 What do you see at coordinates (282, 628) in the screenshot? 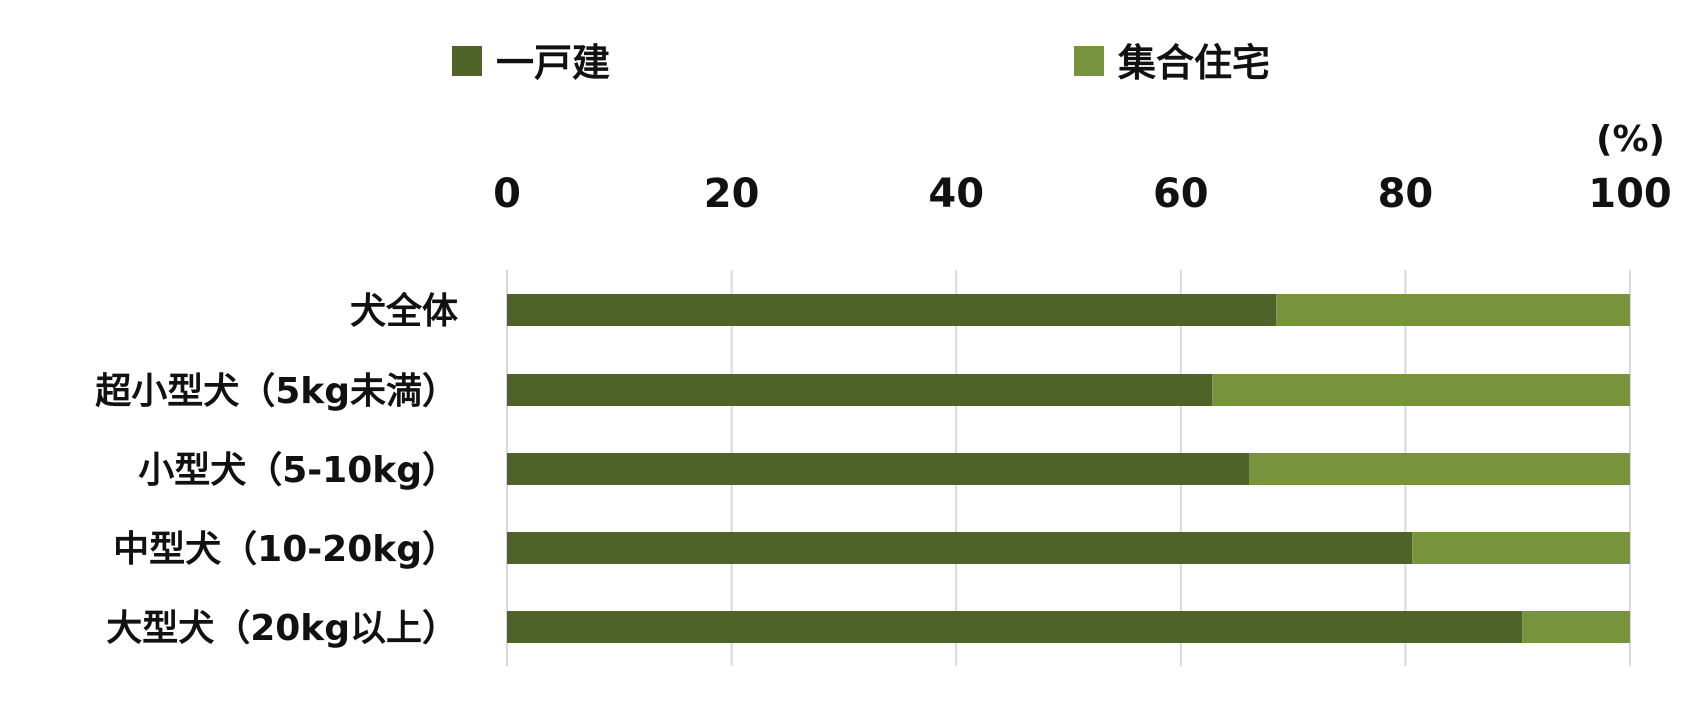
I see `category-label-4: 大型犬（20kg以上）` at bounding box center [282, 628].